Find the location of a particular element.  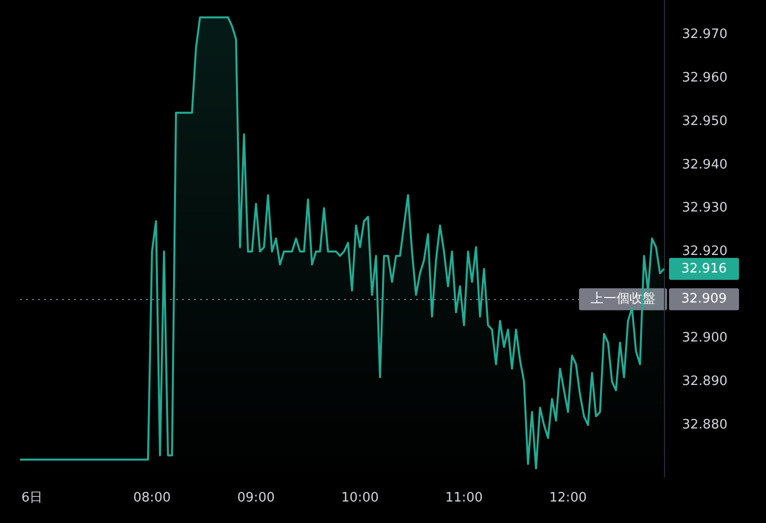

x-tick-label: 12:00 is located at coordinates (568, 498).